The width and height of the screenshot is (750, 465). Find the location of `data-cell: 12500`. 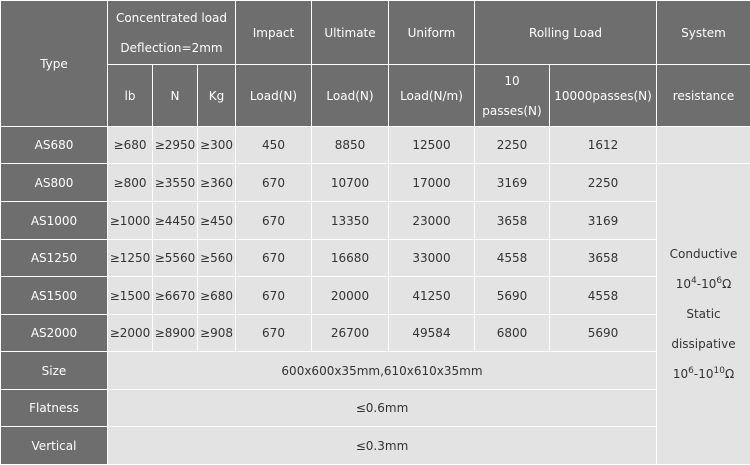

data-cell: 12500 is located at coordinates (432, 145).